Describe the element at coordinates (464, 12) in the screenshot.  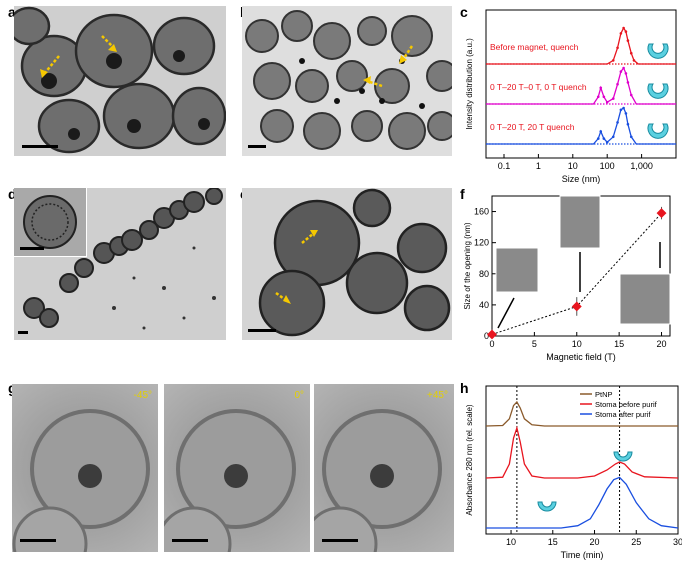
I see `panel-label-c: c` at that location.